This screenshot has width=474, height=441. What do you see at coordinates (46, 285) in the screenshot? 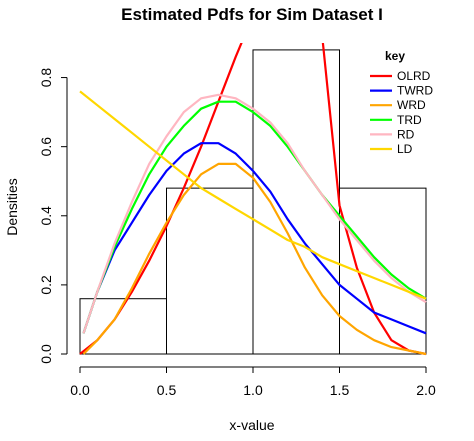
I see `y-tick-label: 0.2` at bounding box center [46, 285].